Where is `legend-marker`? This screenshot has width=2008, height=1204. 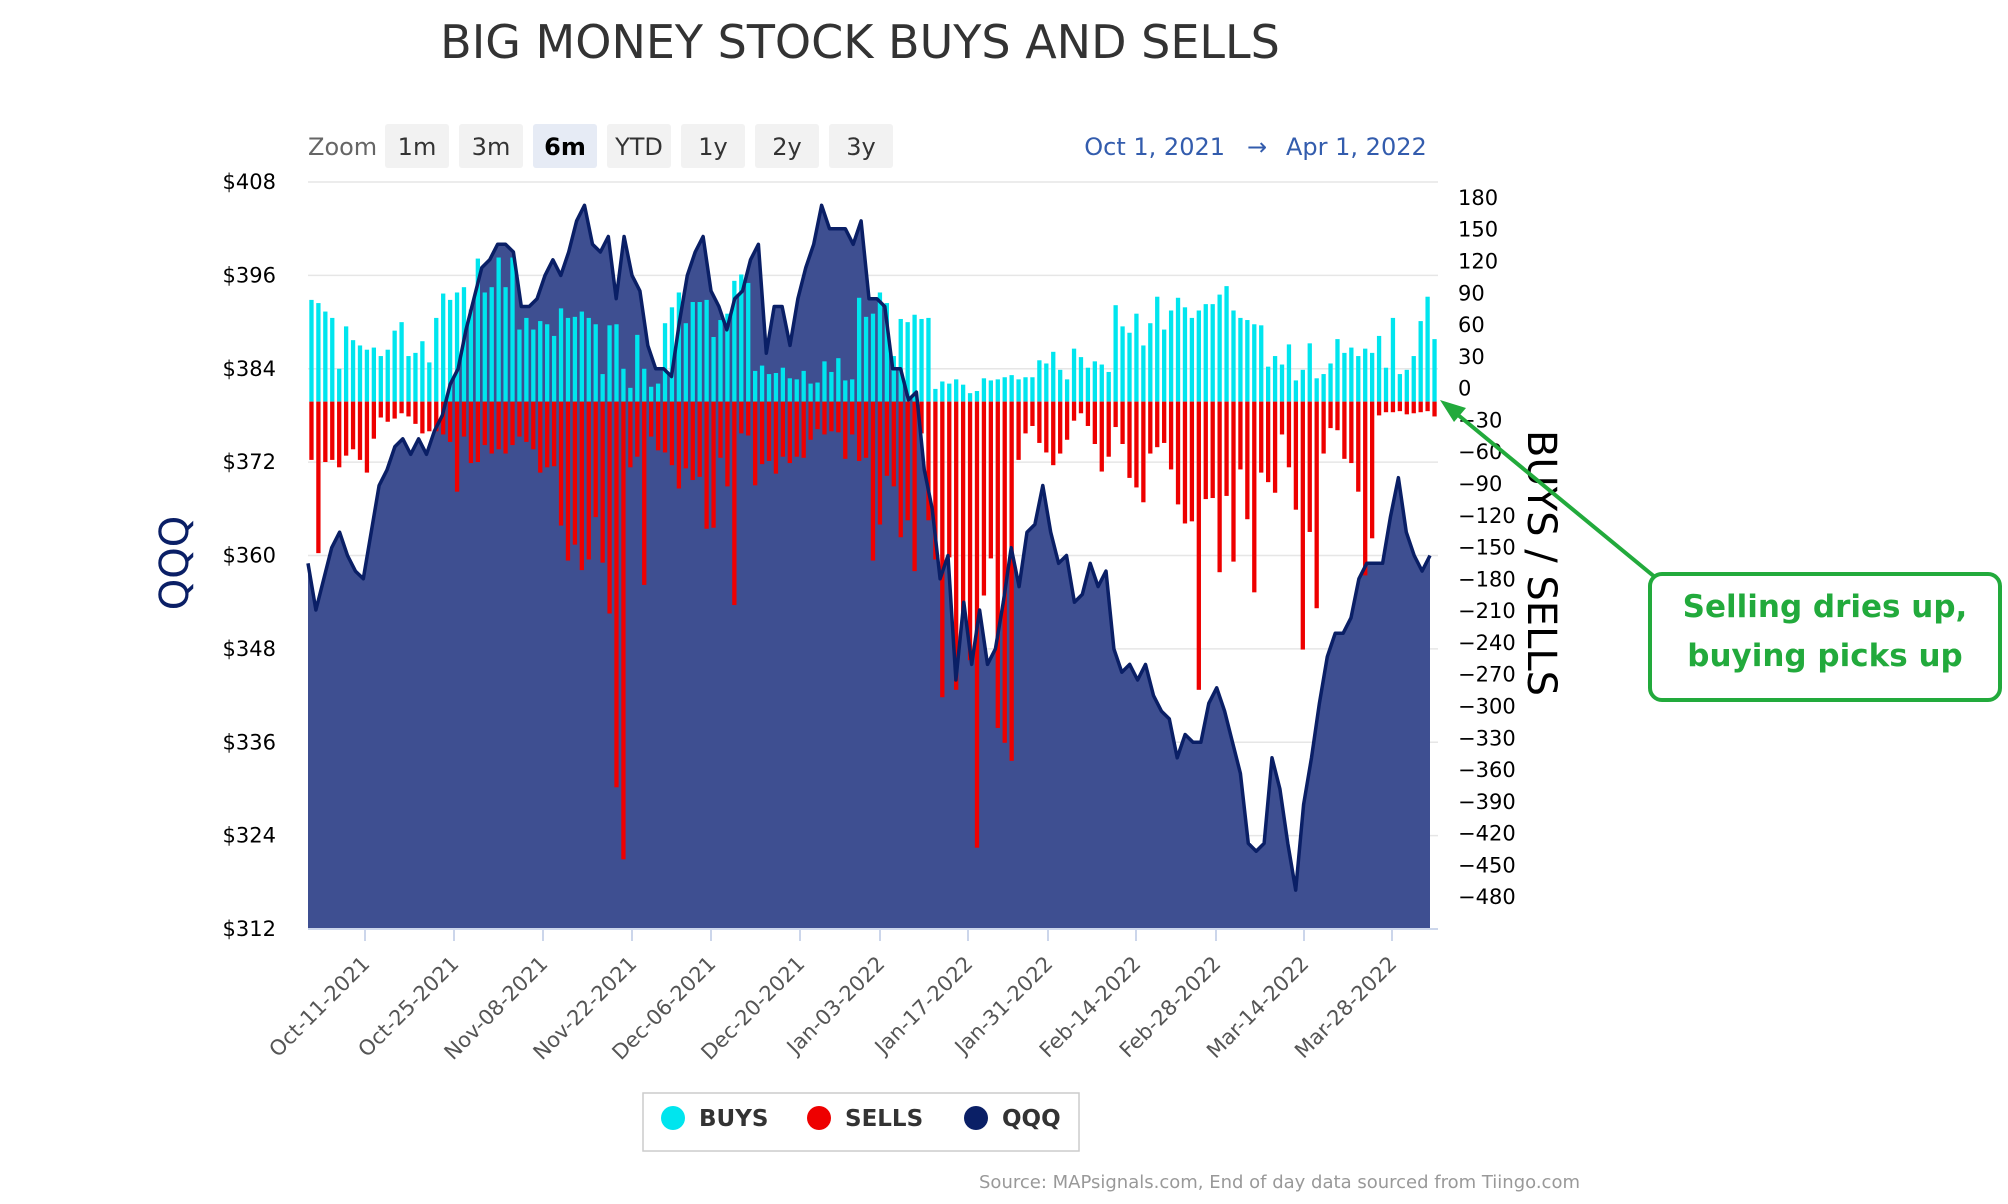
legend-marker is located at coordinates (976, 1118).